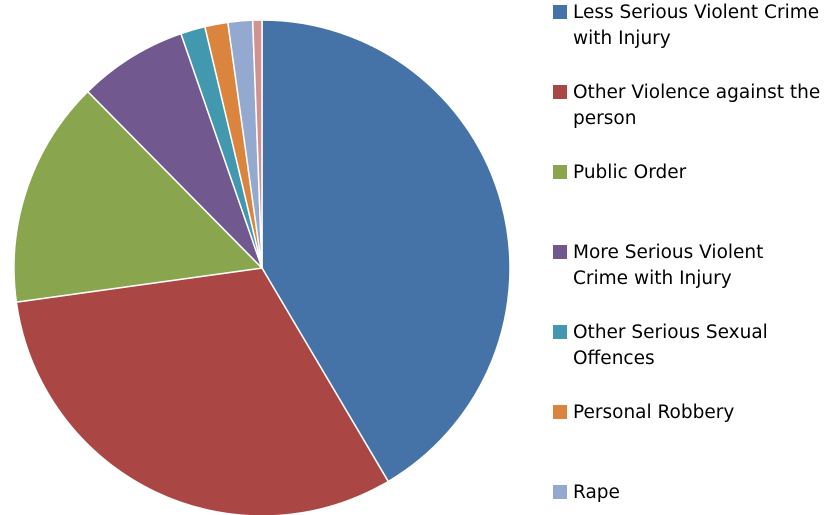  What do you see at coordinates (697, 105) in the screenshot?
I see `legend-label: Other Violence against the person` at bounding box center [697, 105].